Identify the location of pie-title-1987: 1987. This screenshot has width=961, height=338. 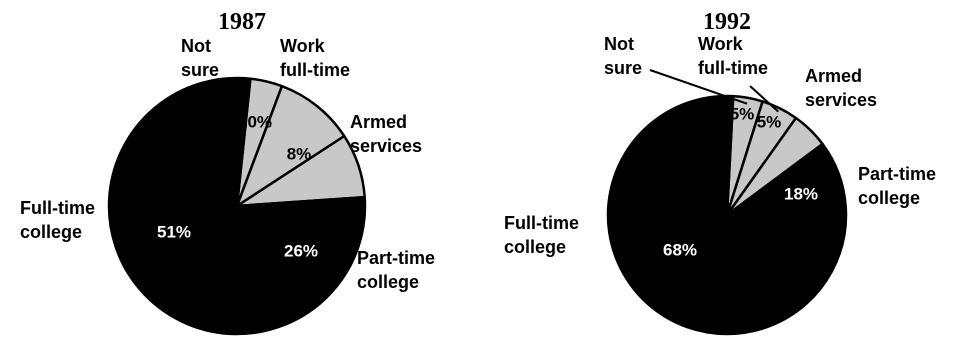
(242, 22).